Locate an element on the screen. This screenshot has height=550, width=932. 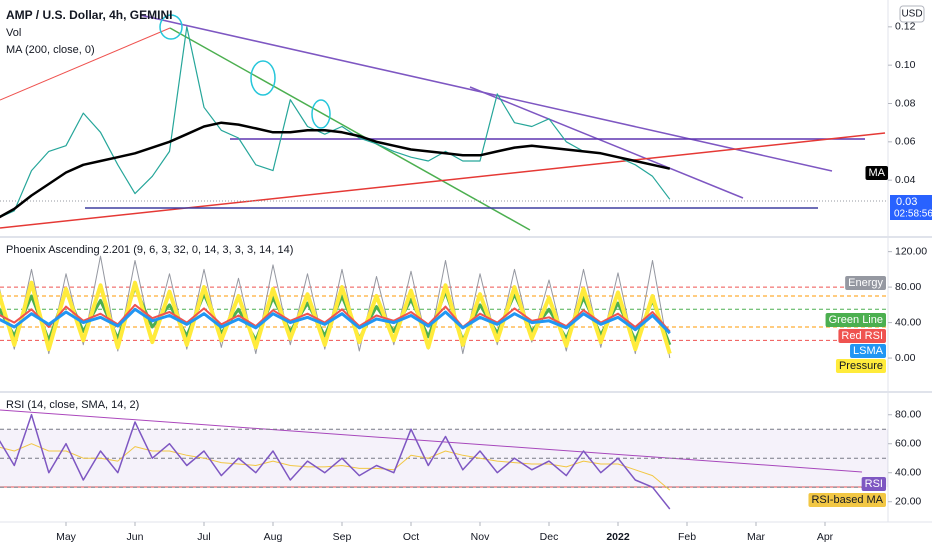
series-label-text: Pressure is located at coordinates (861, 366).